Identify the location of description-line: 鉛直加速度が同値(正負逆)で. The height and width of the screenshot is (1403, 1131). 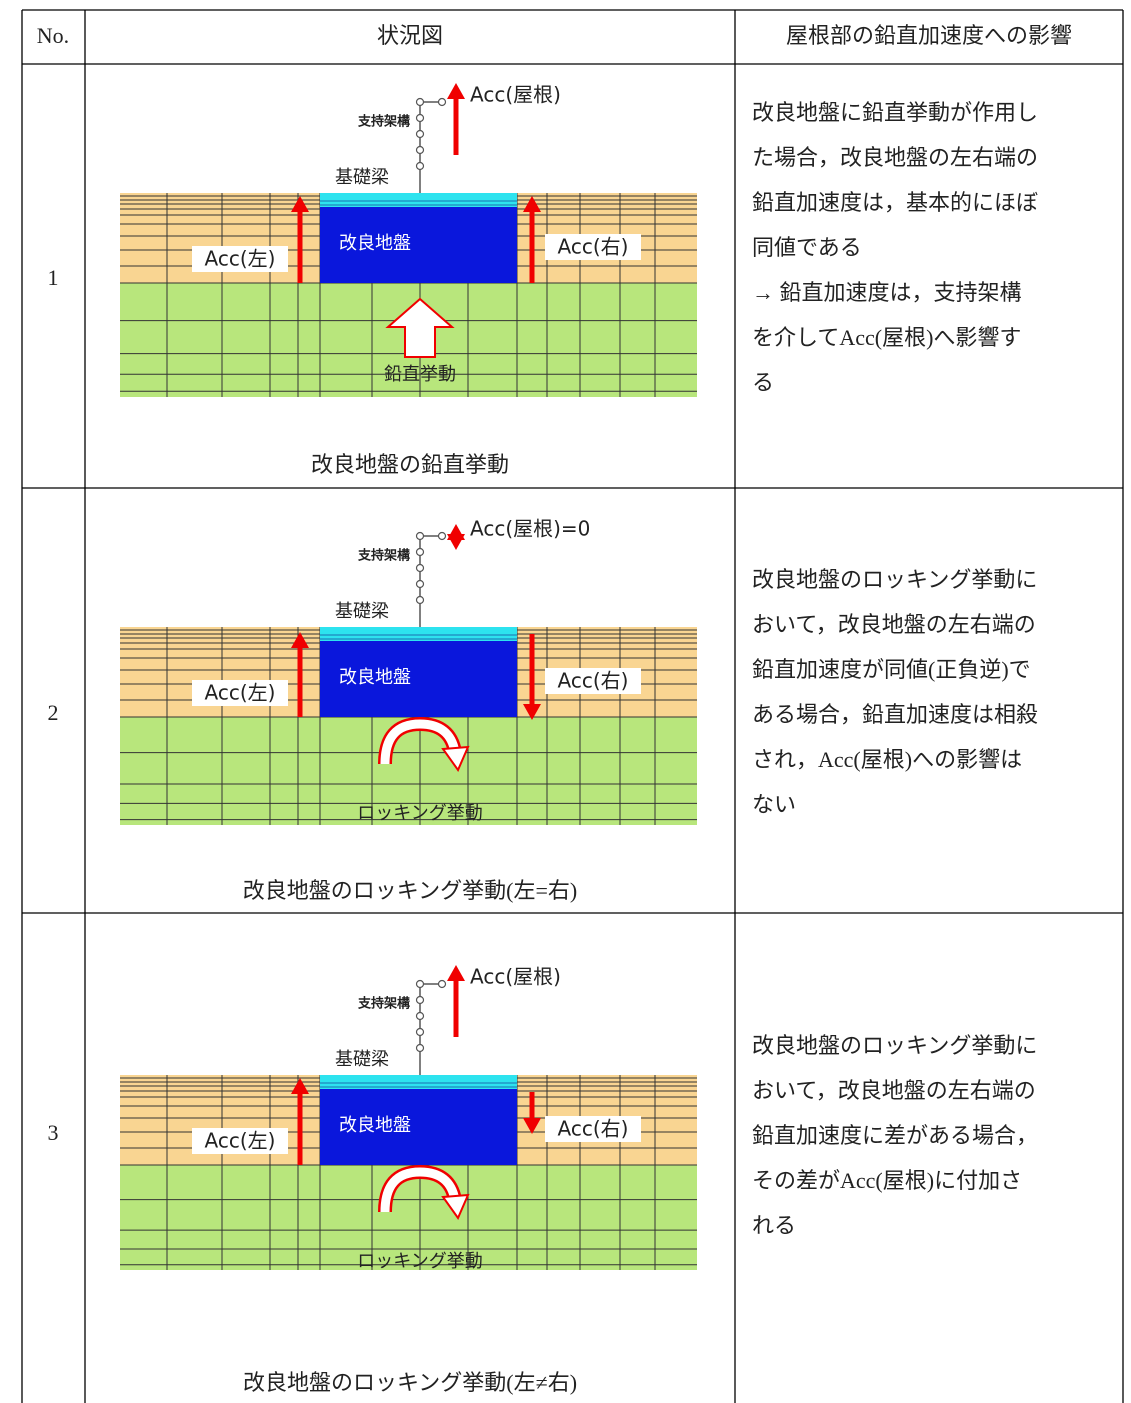
(891, 669).